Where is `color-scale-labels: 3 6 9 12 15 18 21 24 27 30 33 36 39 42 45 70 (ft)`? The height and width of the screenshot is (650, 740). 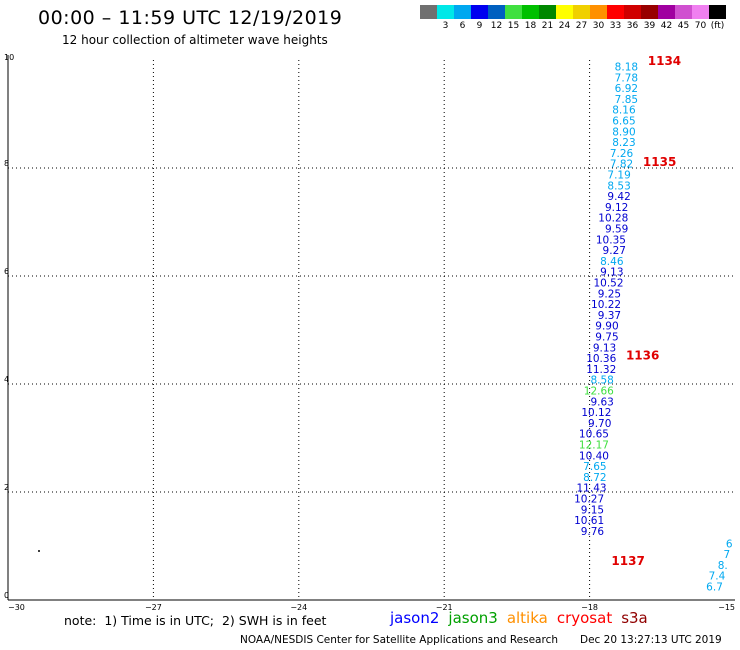 color-scale-labels: 3 6 9 12 15 18 21 24 27 30 33 36 39 42 45 70 (ft) is located at coordinates (573, 26).